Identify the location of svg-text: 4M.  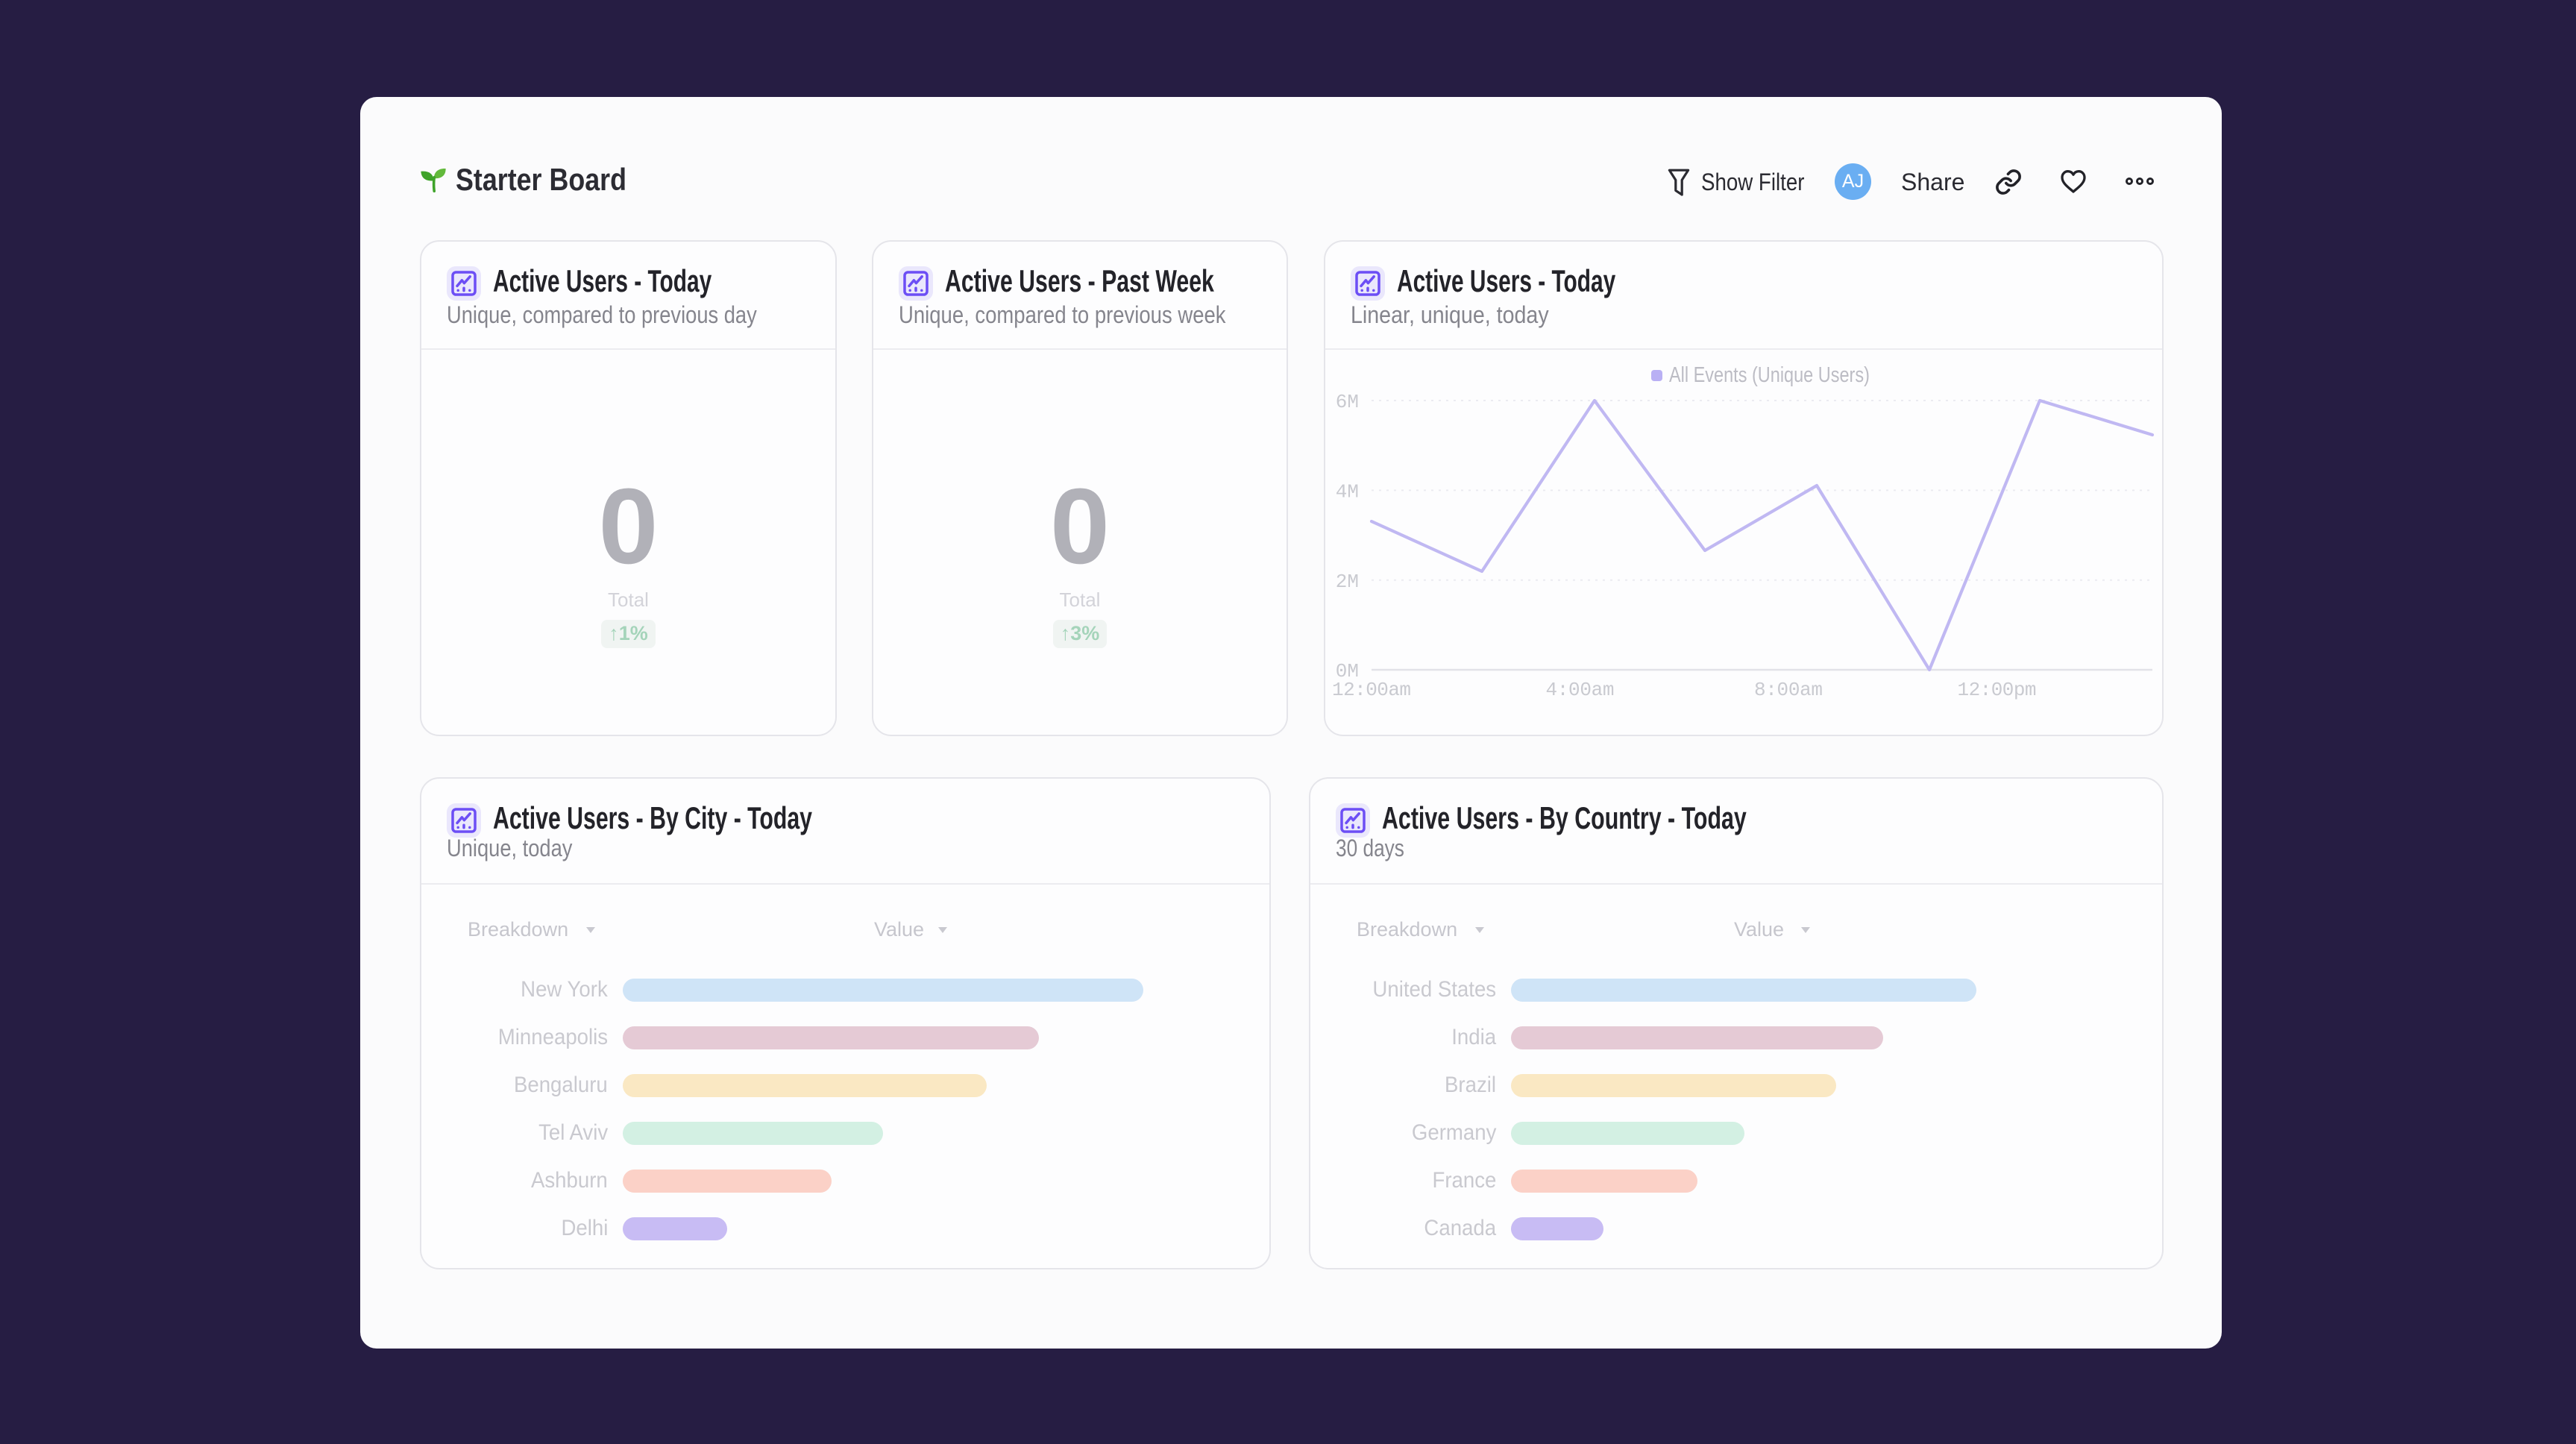
(1348, 491).